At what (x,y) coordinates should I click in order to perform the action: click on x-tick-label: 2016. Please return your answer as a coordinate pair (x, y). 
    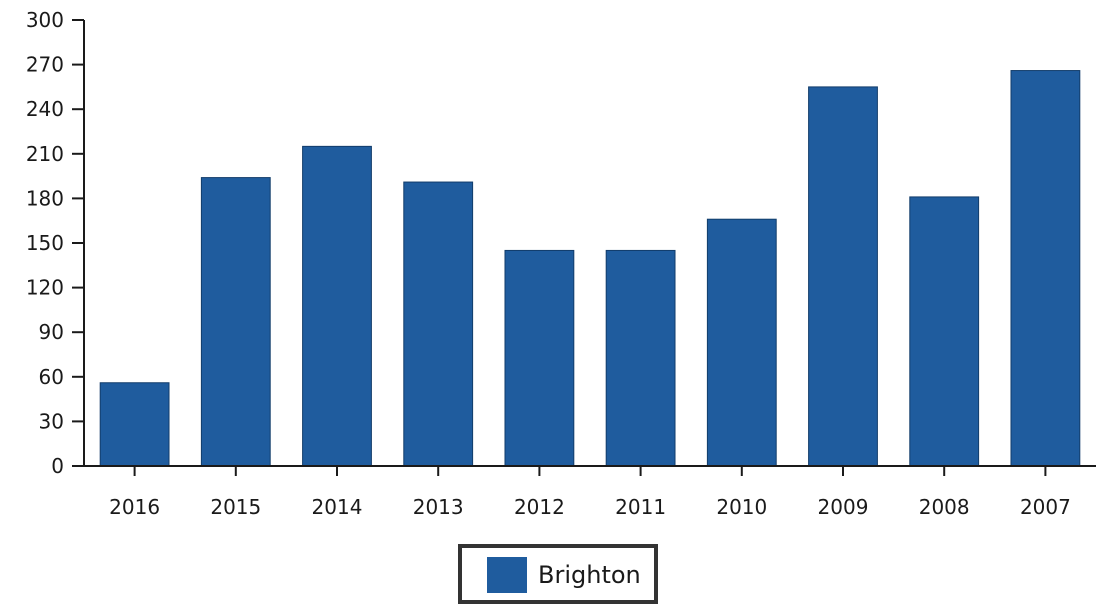
    Looking at the image, I should click on (134, 507).